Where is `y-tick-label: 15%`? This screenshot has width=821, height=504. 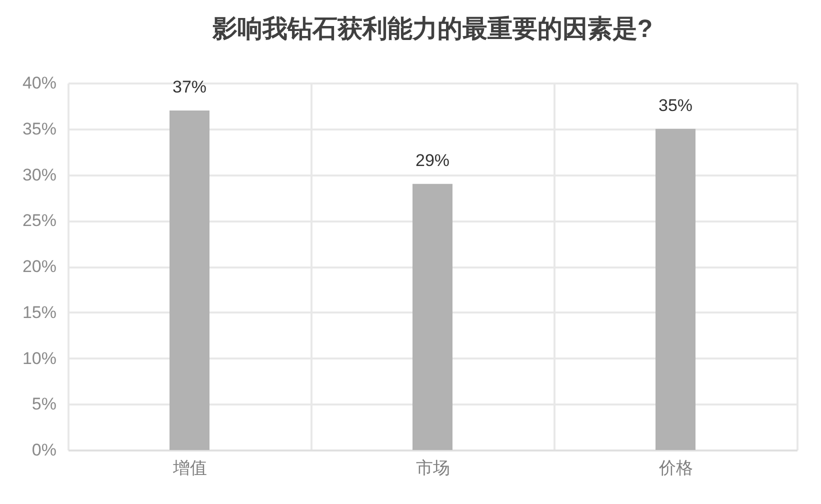
y-tick-label: 15% is located at coordinates (39, 312).